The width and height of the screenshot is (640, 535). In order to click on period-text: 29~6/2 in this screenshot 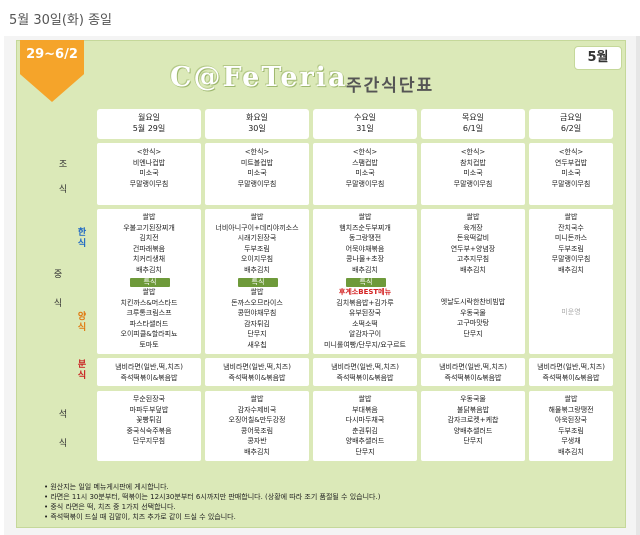, I will do `click(52, 54)`.